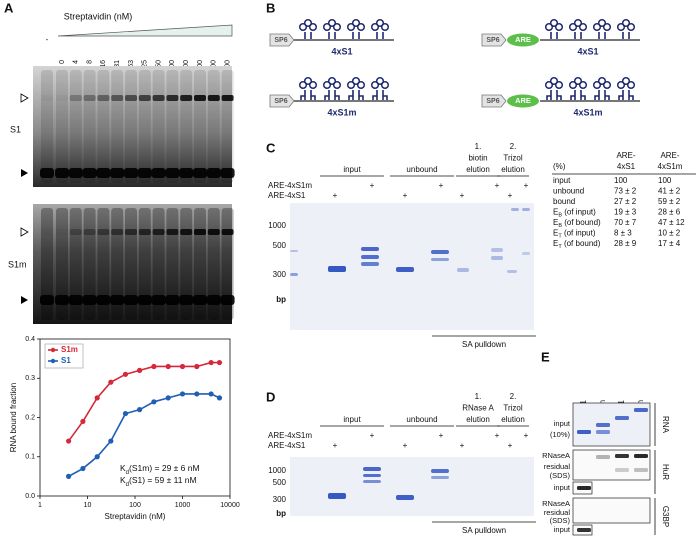 The height and width of the screenshot is (536, 699). I want to click on column-header: Trizol, so click(512, 408).